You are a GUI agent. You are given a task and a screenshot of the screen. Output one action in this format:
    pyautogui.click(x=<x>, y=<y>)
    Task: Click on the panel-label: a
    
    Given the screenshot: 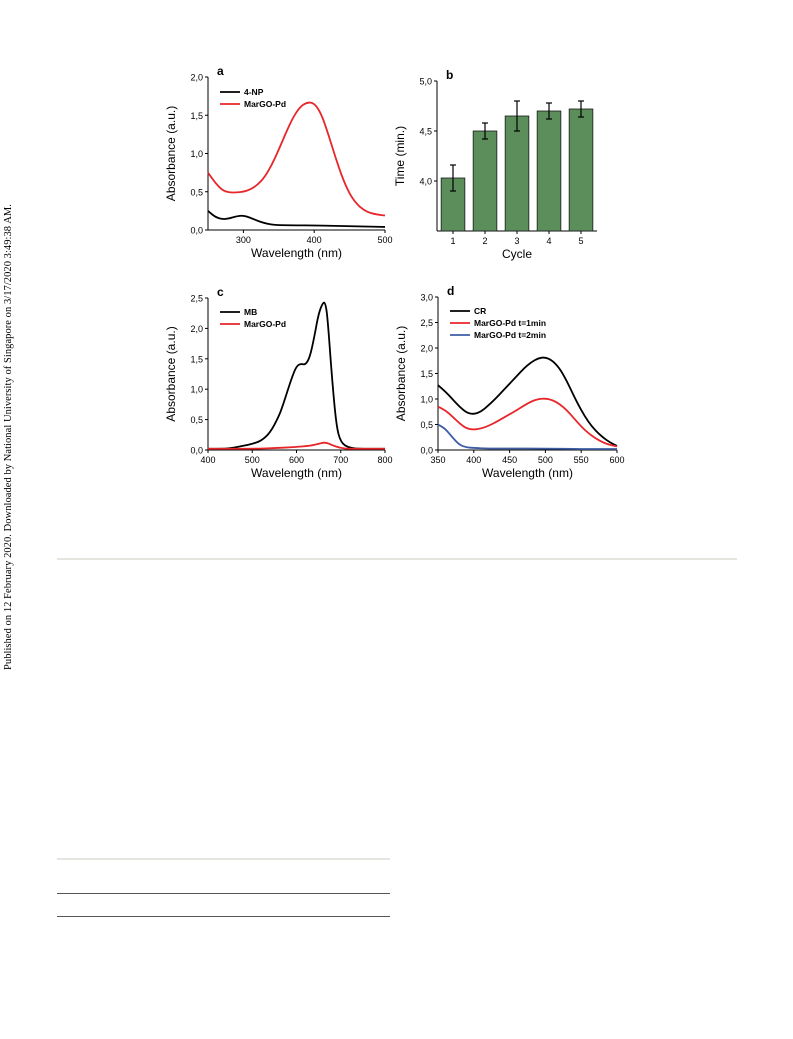 What is the action you would take?
    pyautogui.click(x=220, y=71)
    